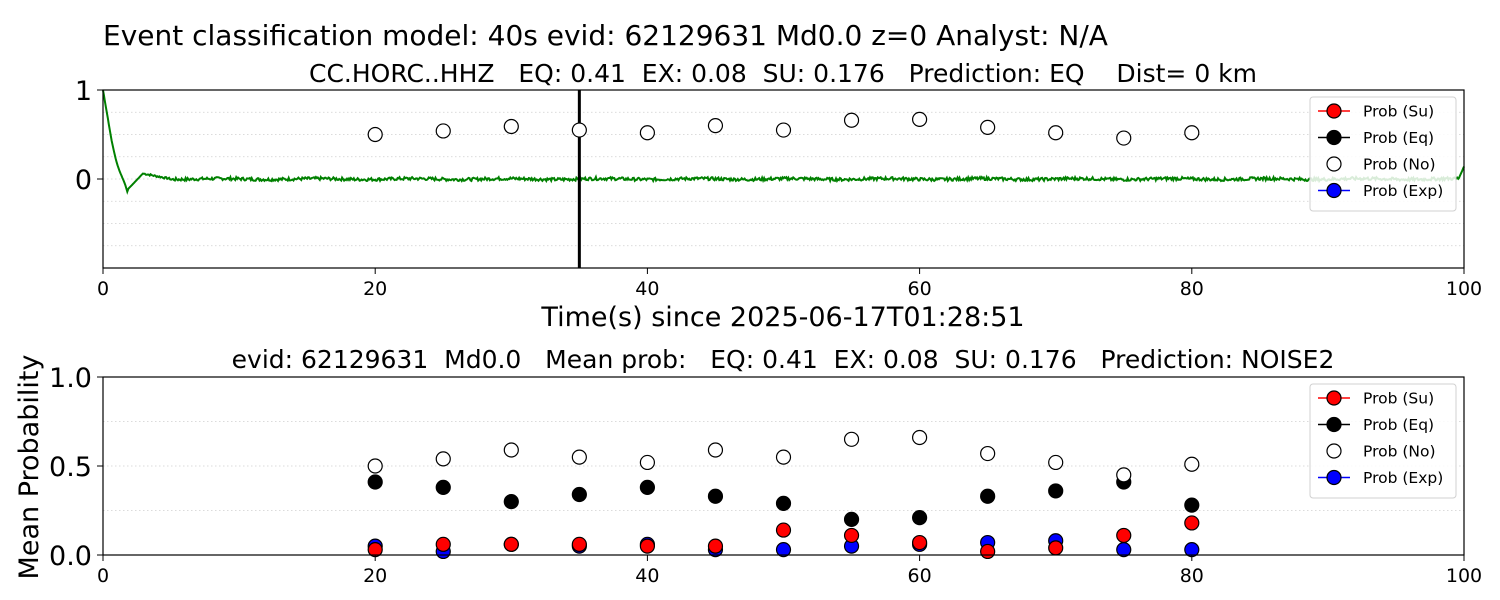 Image resolution: width=1500 pixels, height=600 pixels. I want to click on waveform-legend-marker-prob-su, so click(1334, 111).